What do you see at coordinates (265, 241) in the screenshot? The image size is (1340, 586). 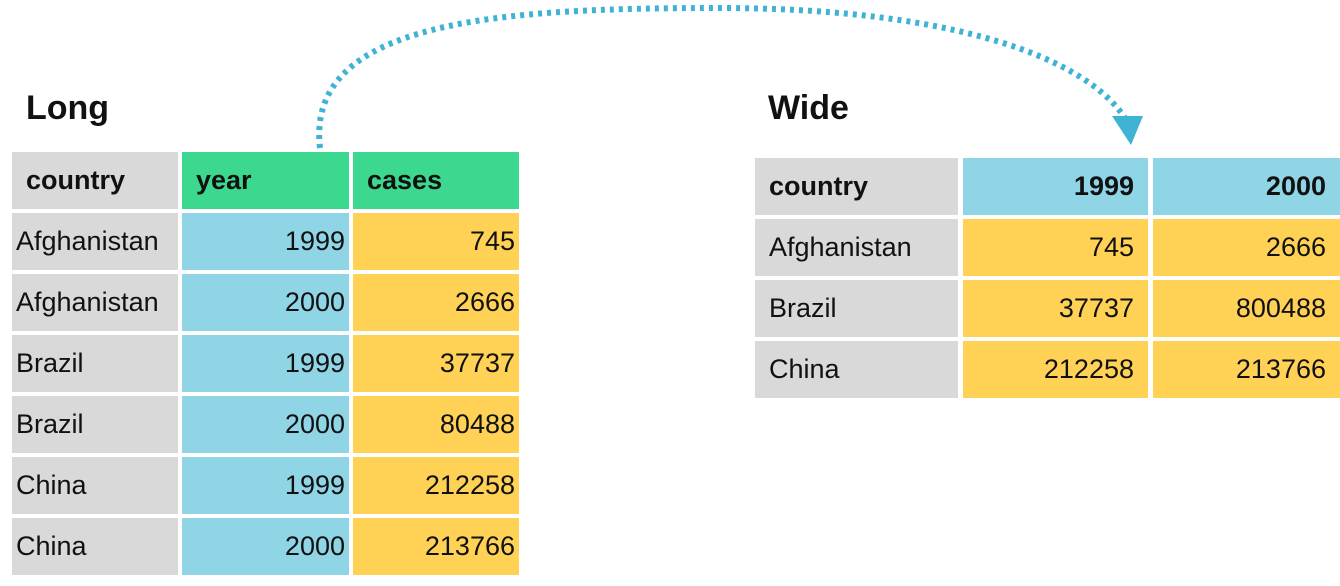 I see `long-row-1-year: 1999` at bounding box center [265, 241].